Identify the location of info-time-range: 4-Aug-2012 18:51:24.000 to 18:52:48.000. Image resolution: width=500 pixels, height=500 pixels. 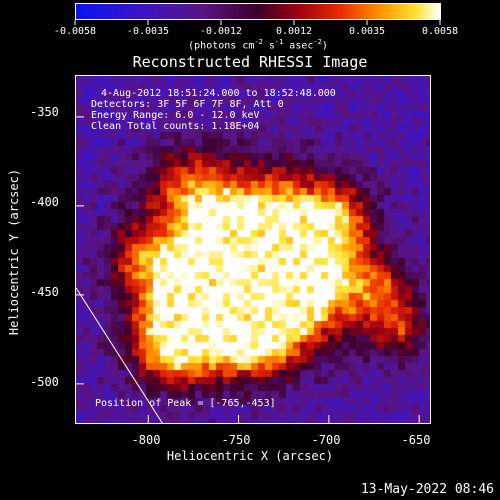
(218, 93).